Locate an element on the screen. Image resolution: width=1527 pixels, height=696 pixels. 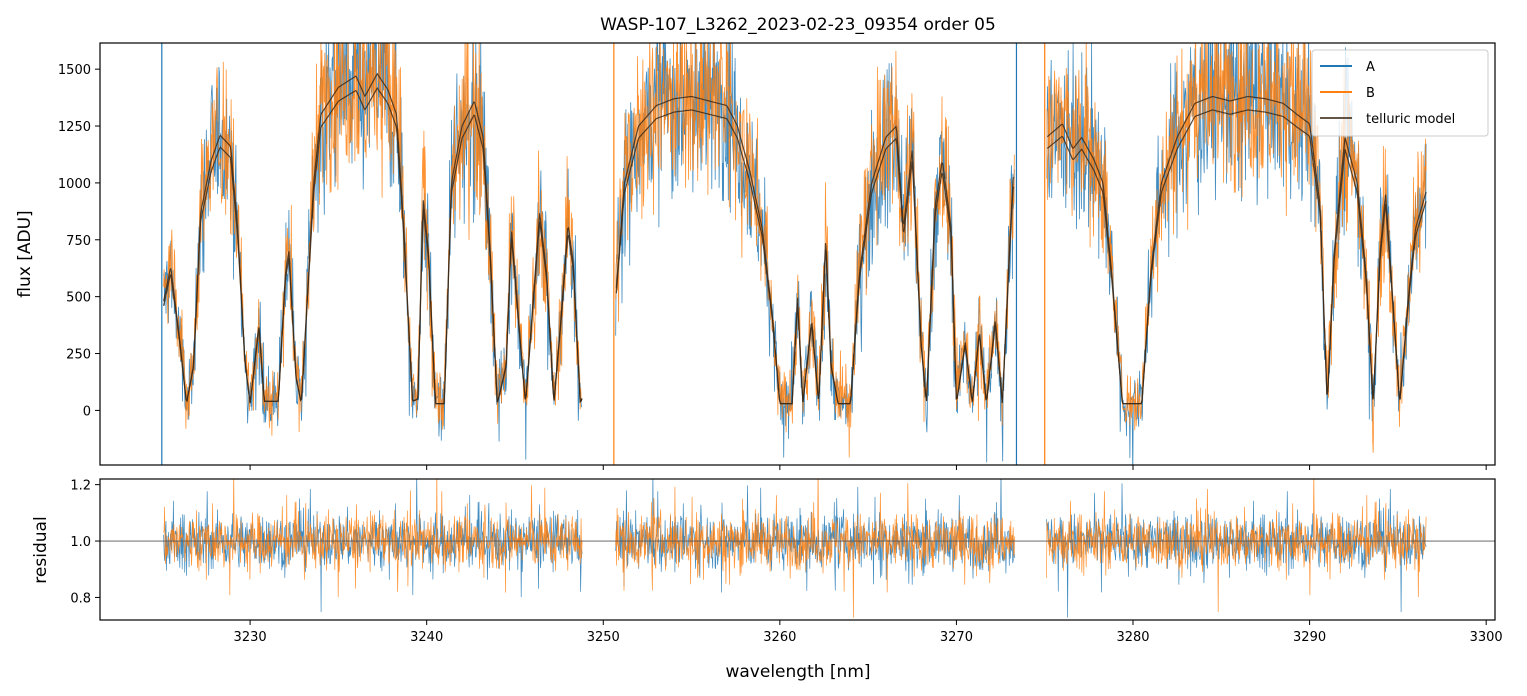
legend-label-model: telluric model is located at coordinates (1410, 119).